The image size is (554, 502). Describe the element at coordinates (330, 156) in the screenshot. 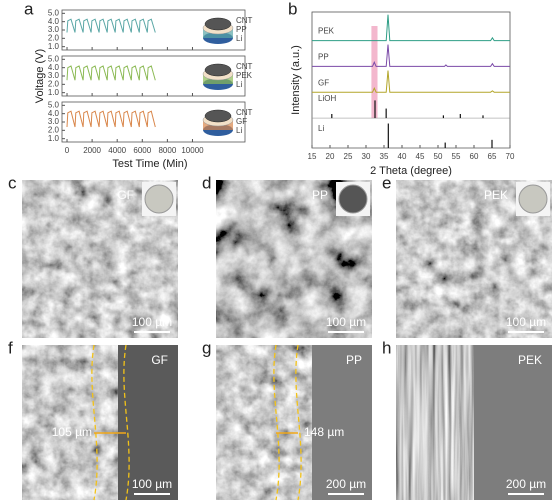

I see `x-tick-label: 20` at that location.